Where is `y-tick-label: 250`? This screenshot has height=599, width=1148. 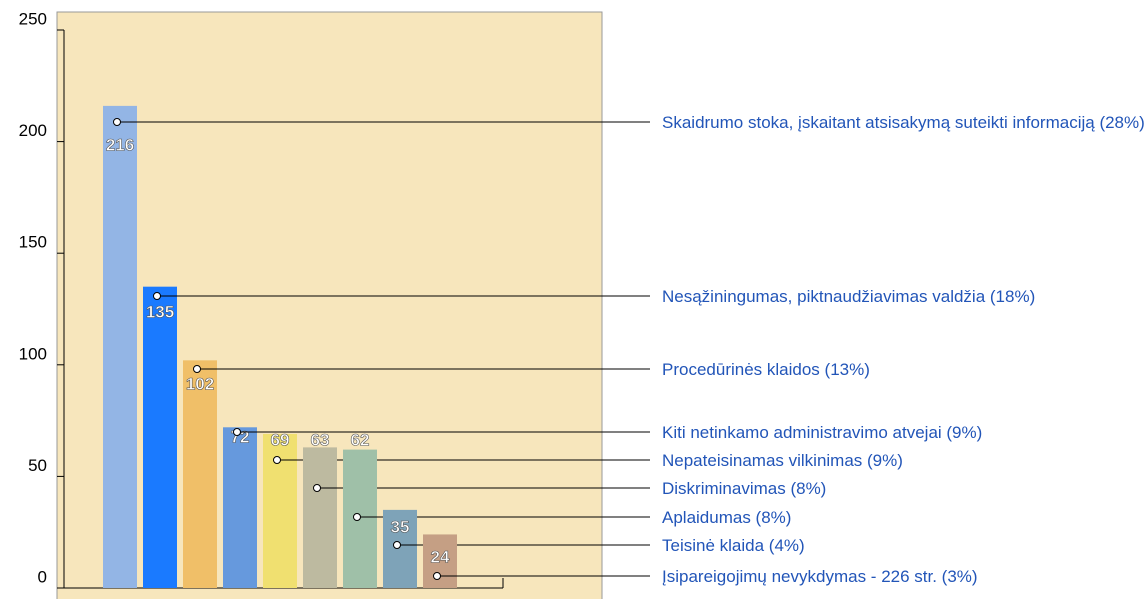
y-tick-label: 250 is located at coordinates (33, 18).